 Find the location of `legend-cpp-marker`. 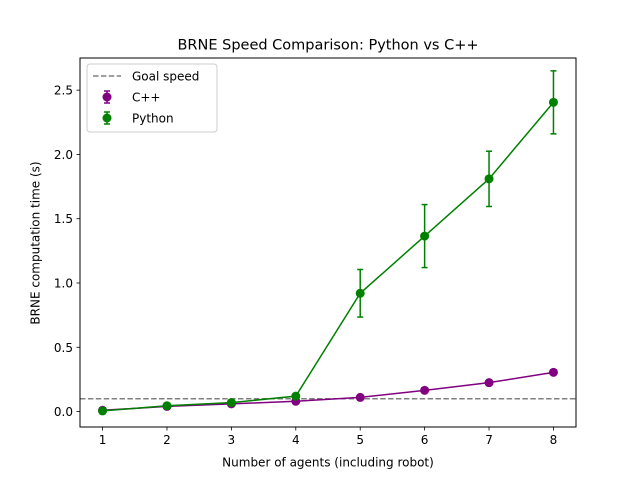

legend-cpp-marker is located at coordinates (107, 97).